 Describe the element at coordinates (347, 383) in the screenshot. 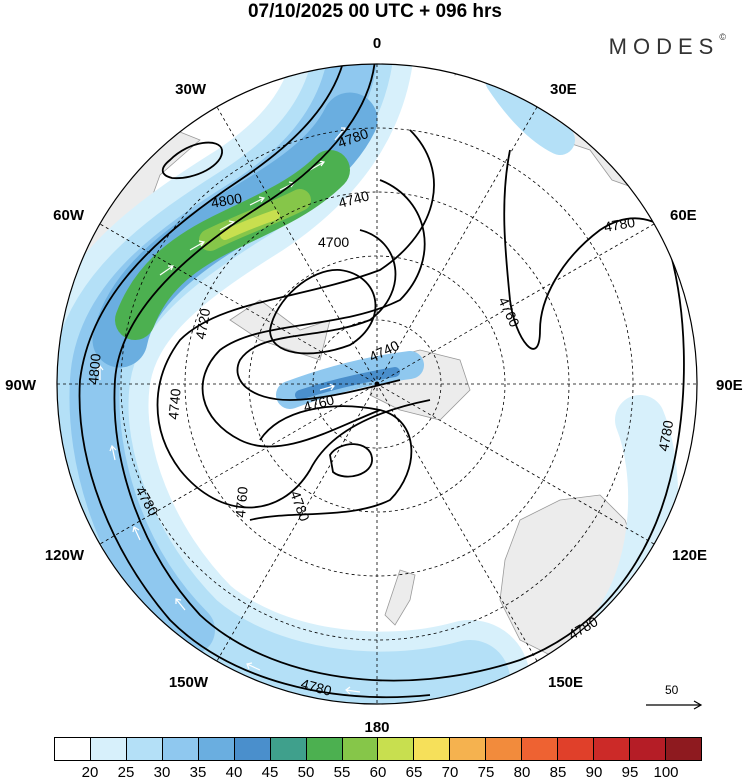

I see `jet-branch-inner-core` at that location.